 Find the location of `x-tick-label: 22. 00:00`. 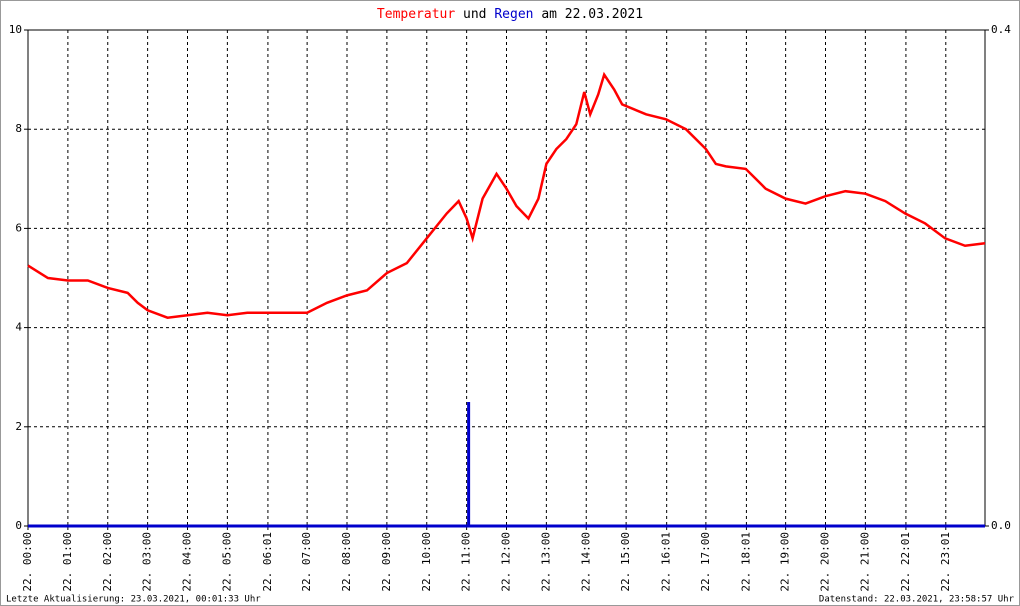

x-tick-label: 22. 00:00 is located at coordinates (27, 562).